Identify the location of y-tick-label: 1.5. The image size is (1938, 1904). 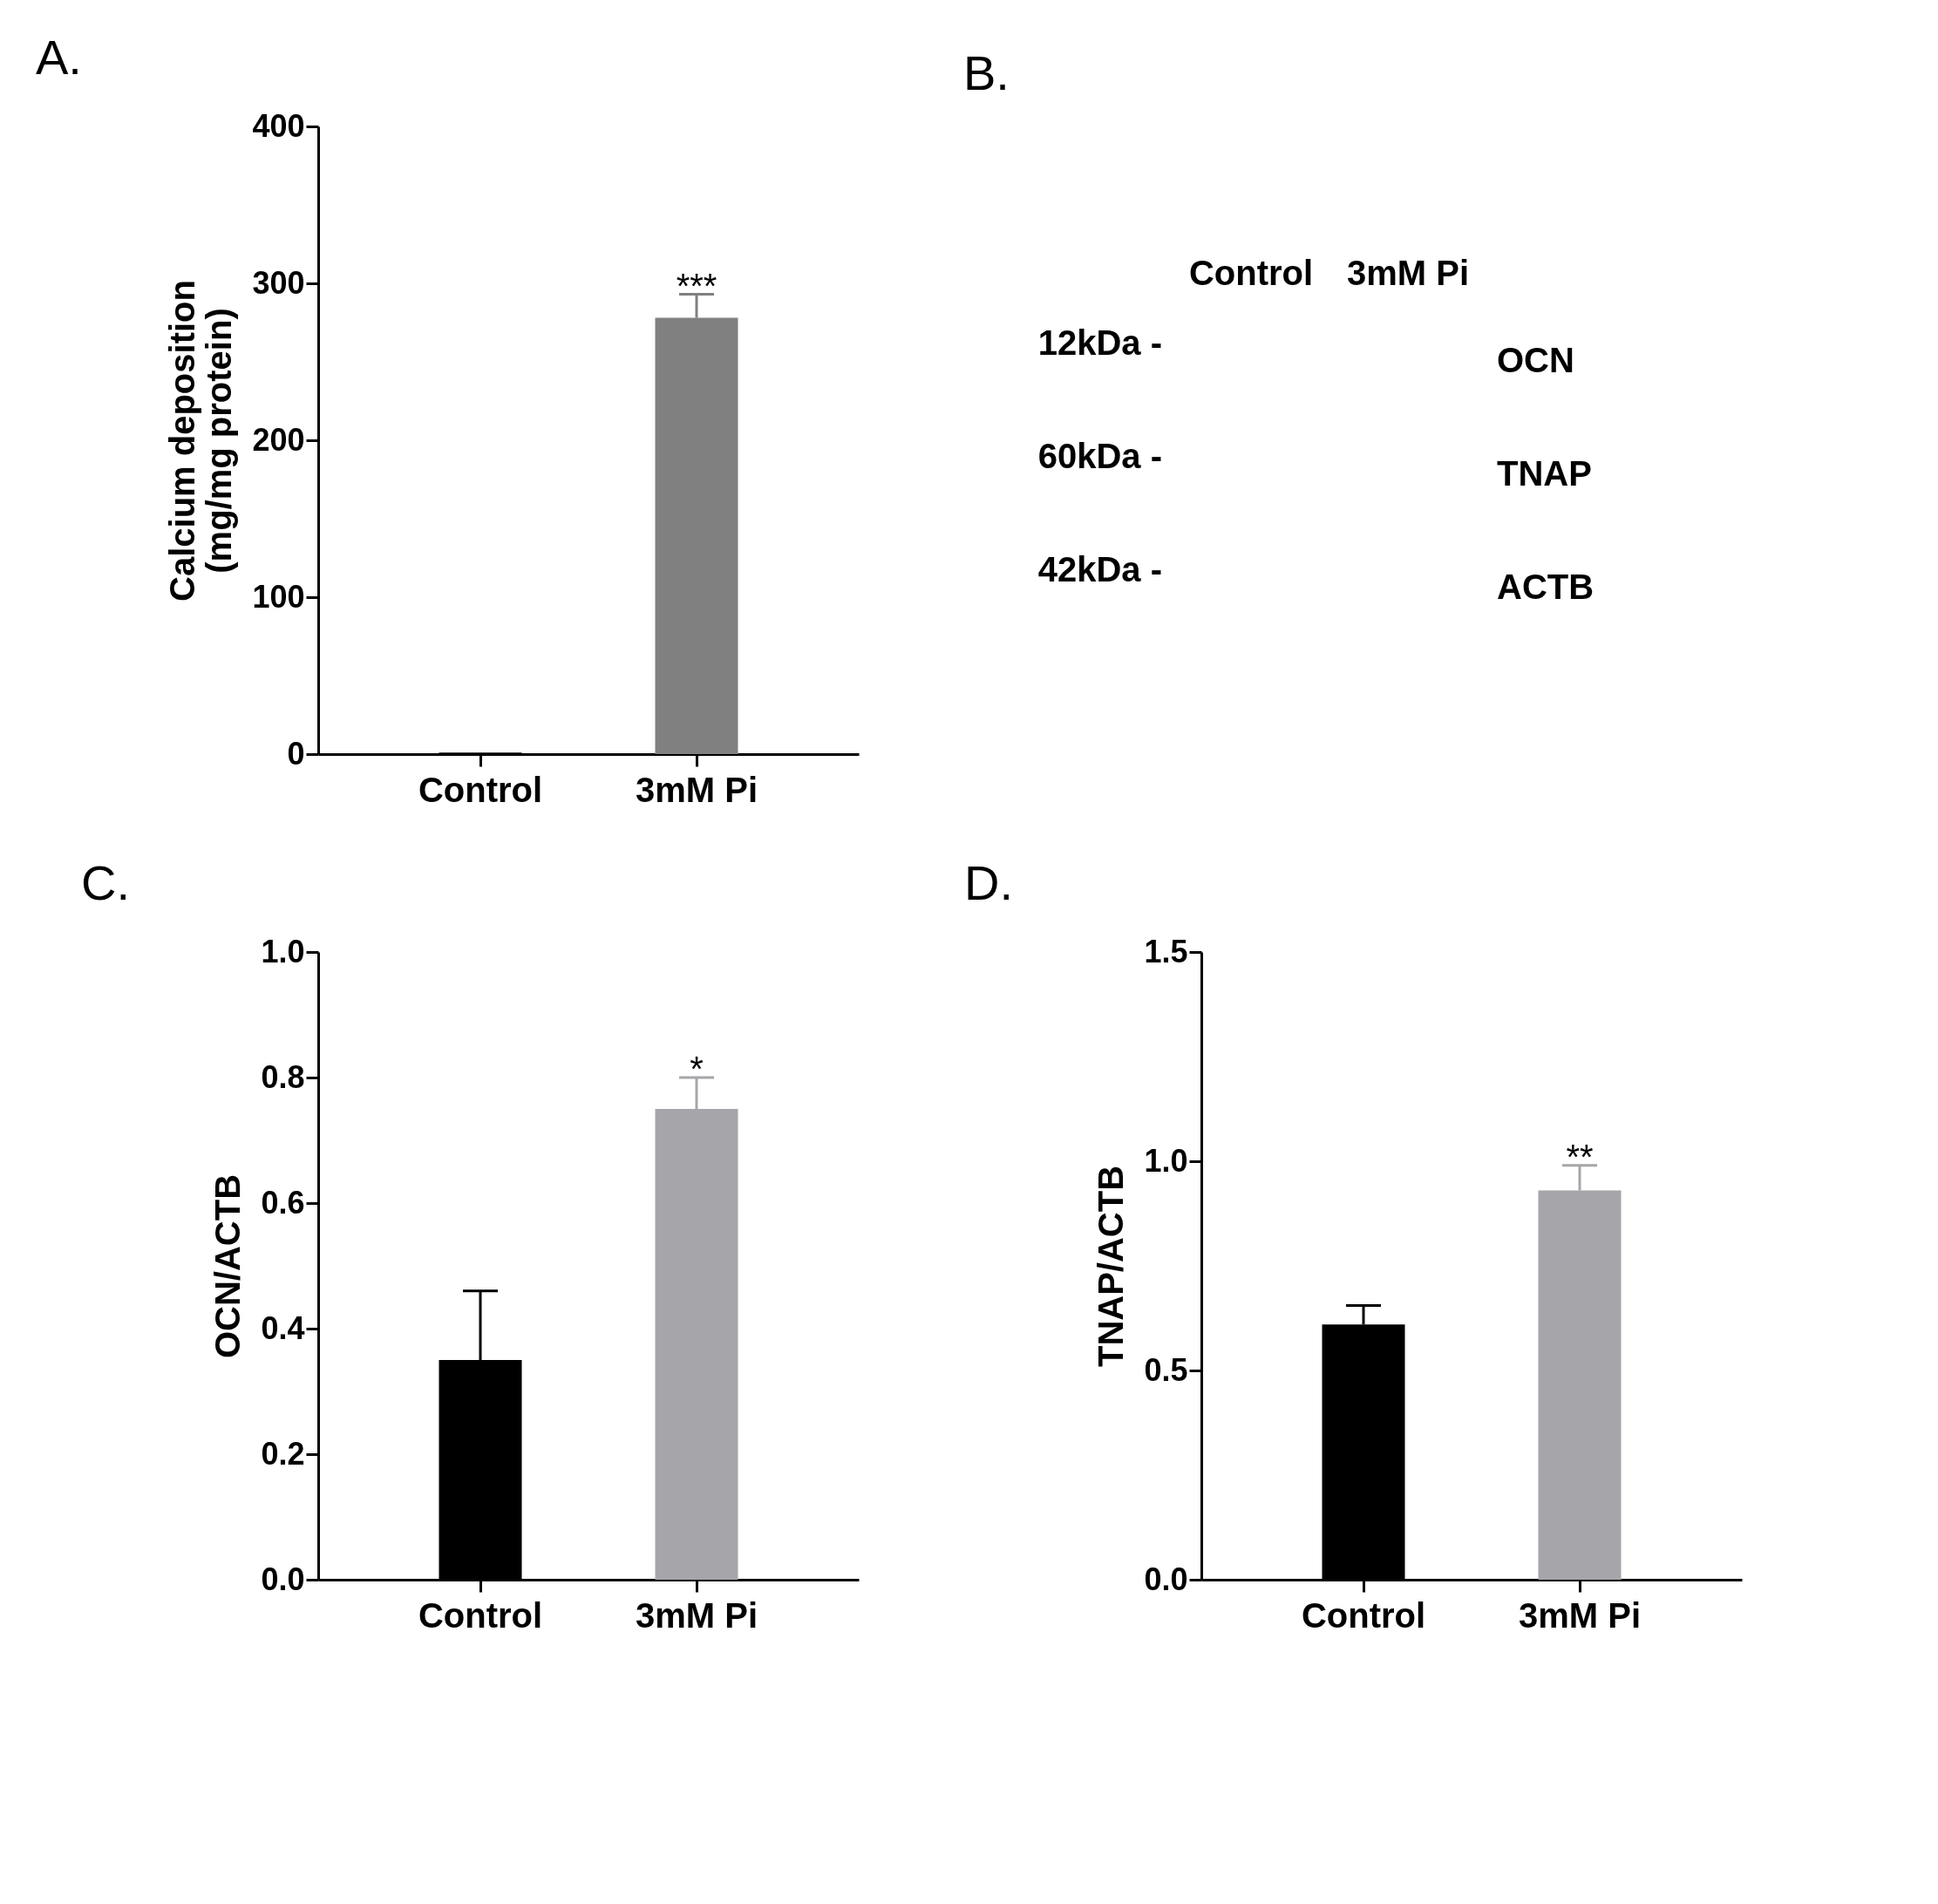
(1166, 951).